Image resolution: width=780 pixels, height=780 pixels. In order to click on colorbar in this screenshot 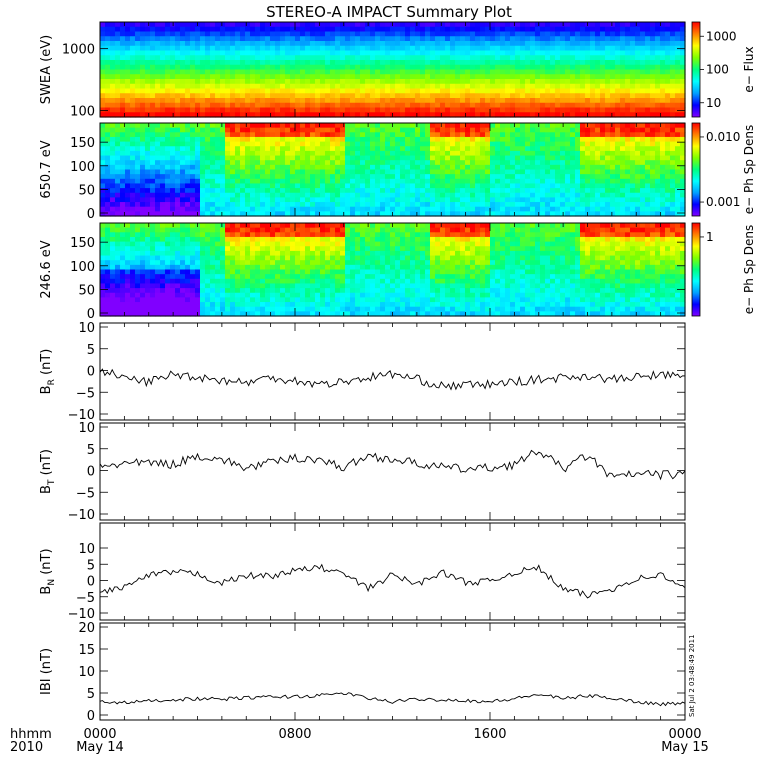, I will do `click(696, 169)`.